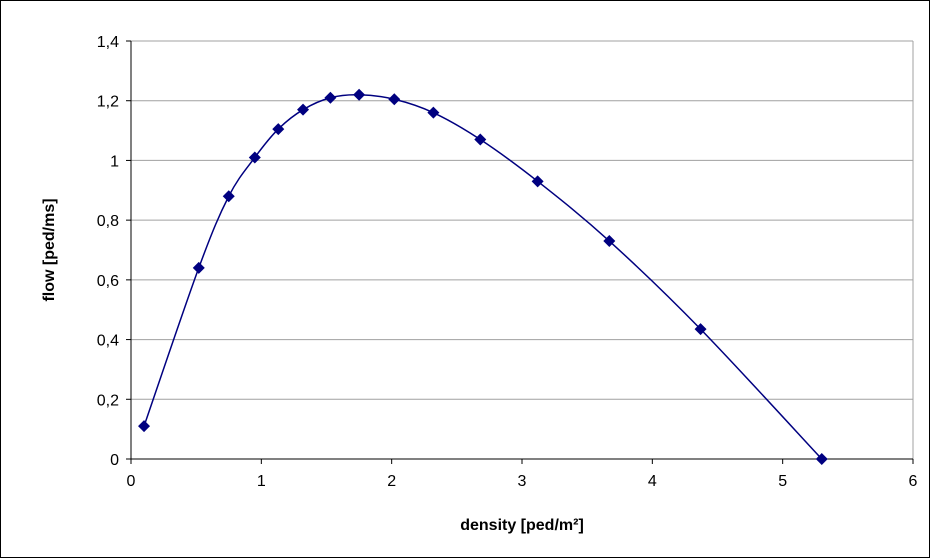 The image size is (930, 559). What do you see at coordinates (652, 481) in the screenshot?
I see `x-tick-label: 4` at bounding box center [652, 481].